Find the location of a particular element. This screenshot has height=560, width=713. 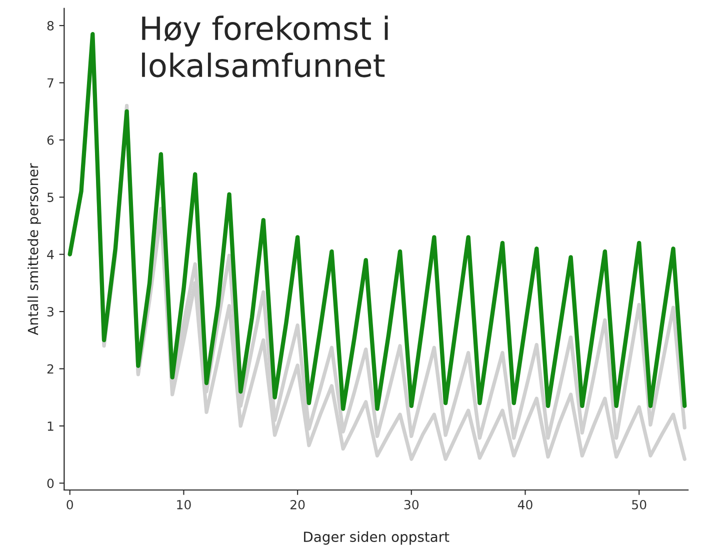

y-tick-label: 6 is located at coordinates (50, 140).